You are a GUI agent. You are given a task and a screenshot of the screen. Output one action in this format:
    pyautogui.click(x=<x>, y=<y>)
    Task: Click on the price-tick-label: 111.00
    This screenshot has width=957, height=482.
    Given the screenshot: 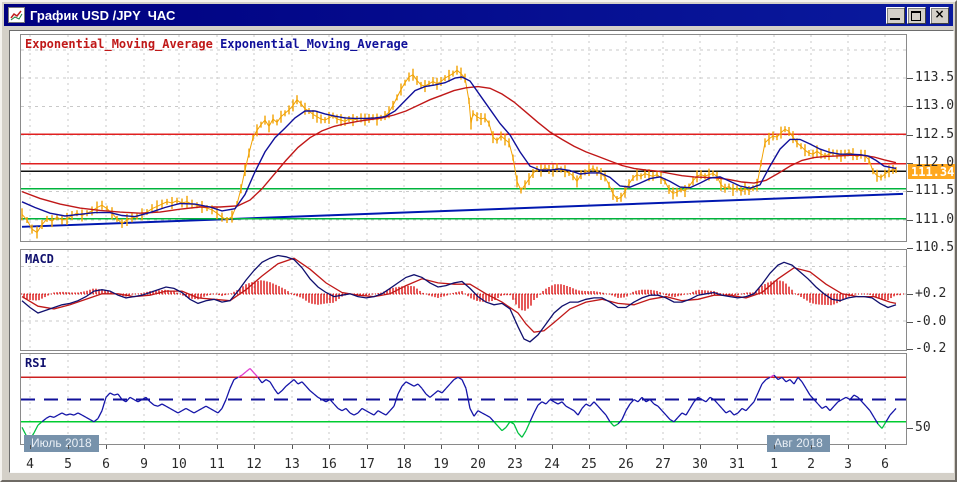 What is the action you would take?
    pyautogui.click(x=935, y=219)
    